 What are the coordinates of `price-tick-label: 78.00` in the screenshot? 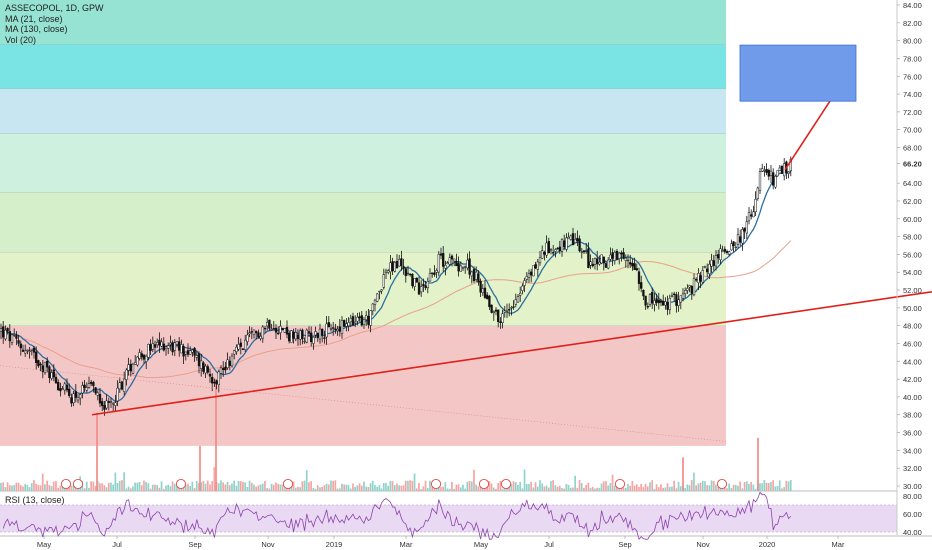 It's located at (912, 58).